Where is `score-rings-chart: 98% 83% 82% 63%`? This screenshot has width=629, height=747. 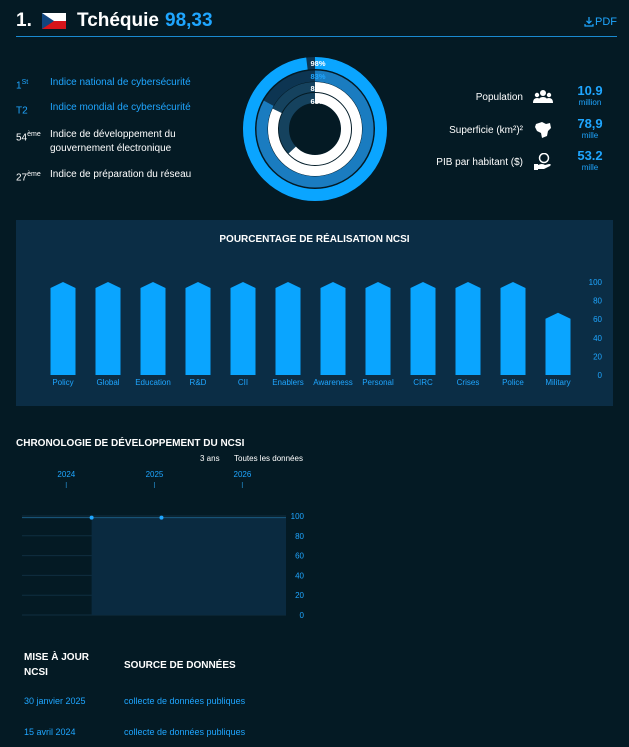
score-rings-chart: 98% 83% 82% 63% is located at coordinates (315, 129).